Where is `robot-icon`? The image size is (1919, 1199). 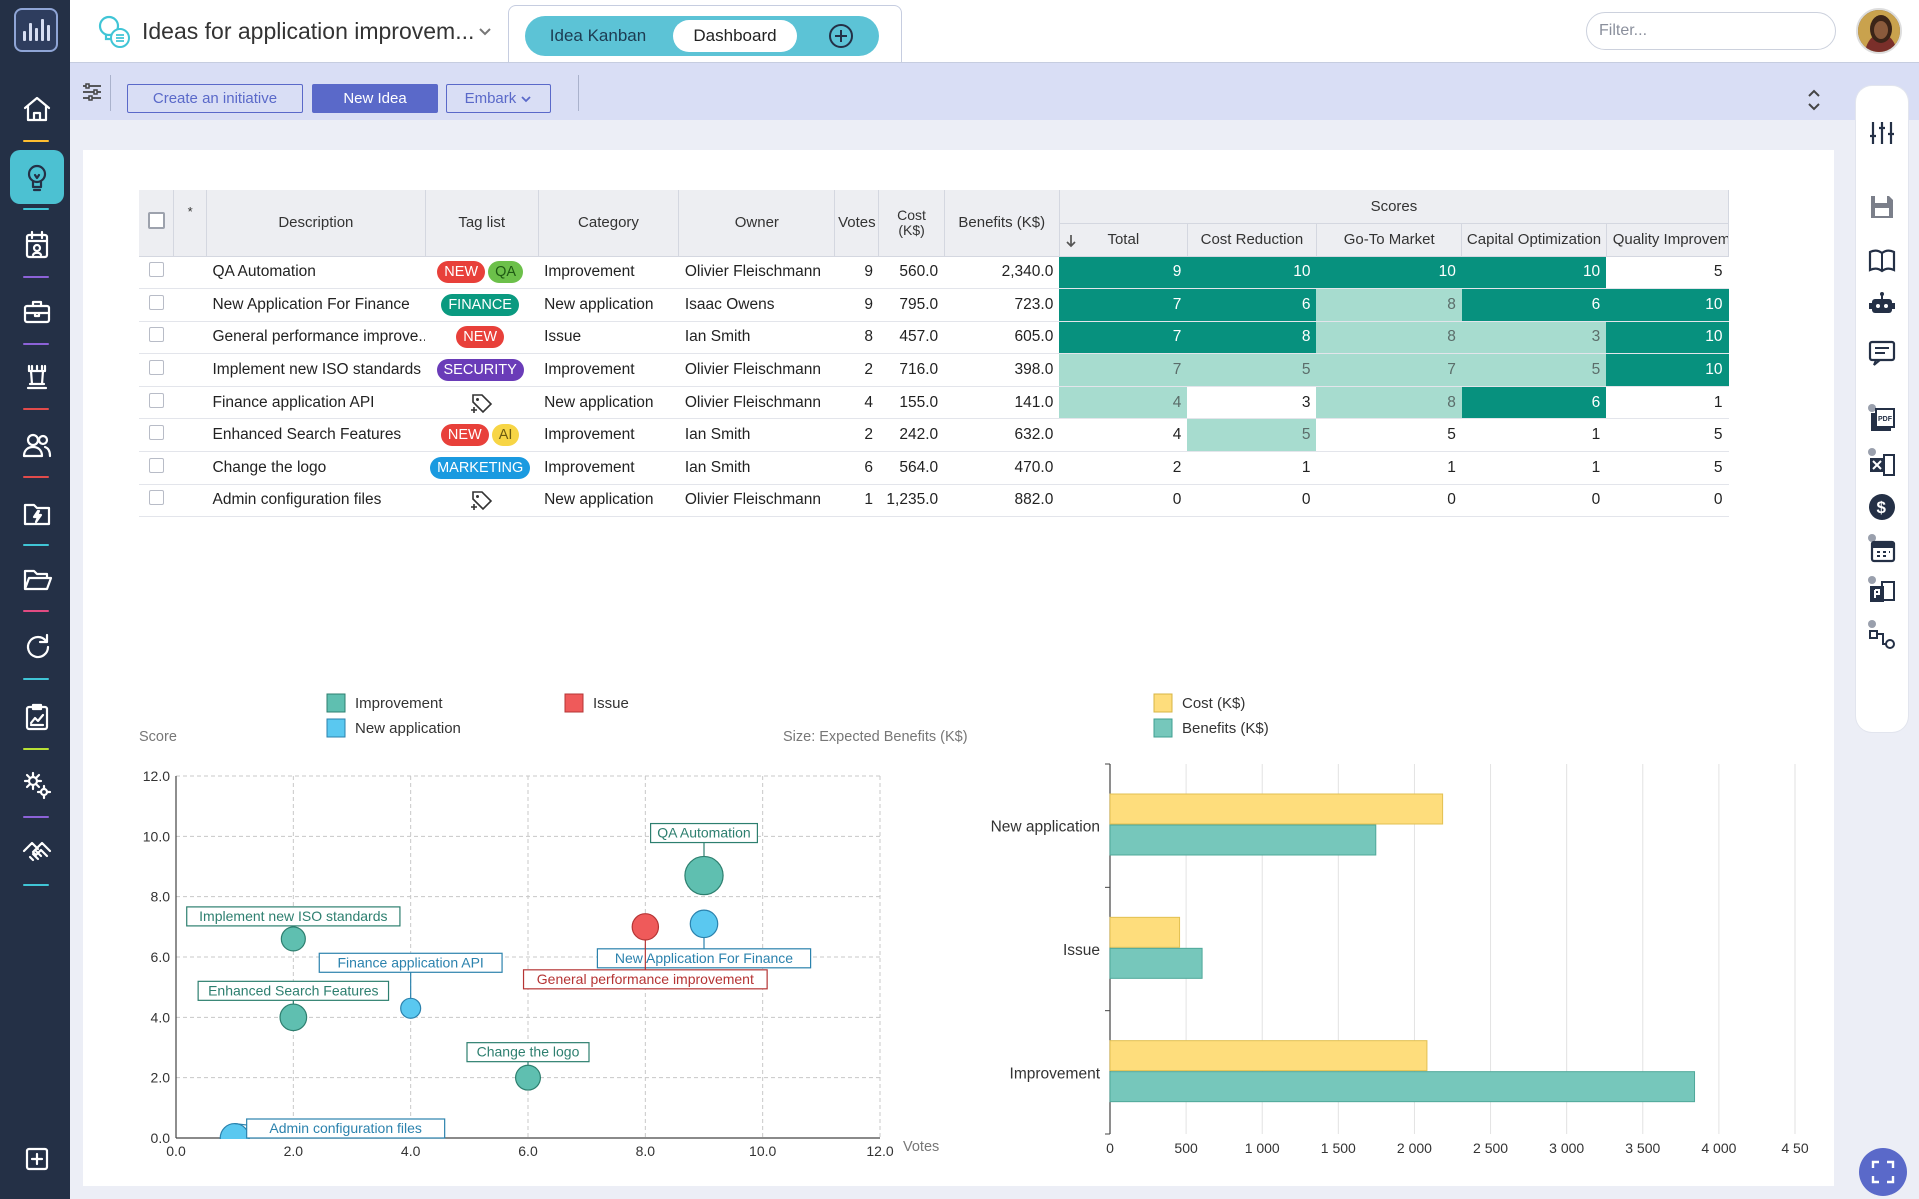
robot-icon is located at coordinates (1882, 305).